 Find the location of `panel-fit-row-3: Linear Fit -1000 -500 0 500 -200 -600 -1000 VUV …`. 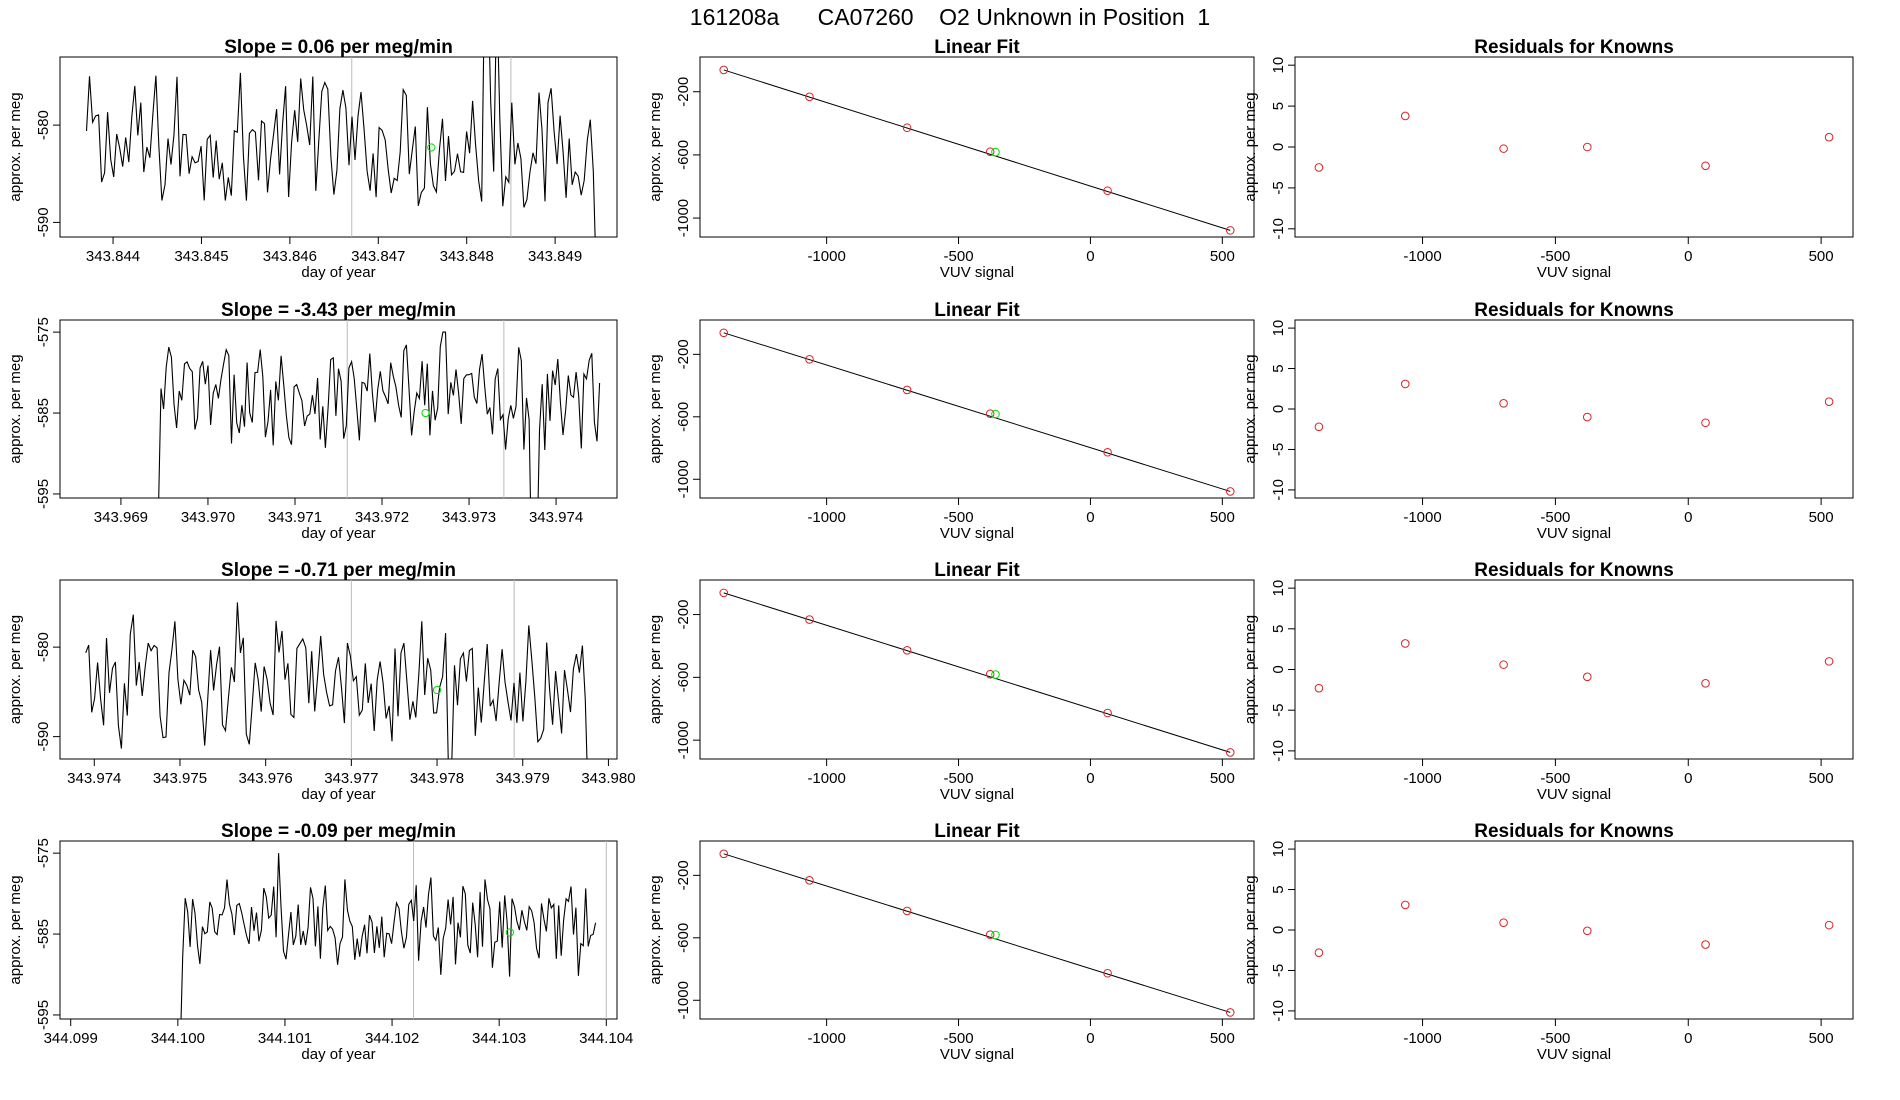

panel-fit-row-3: Linear Fit -1000 -500 0 500 -200 -600 -1000 VUV … is located at coordinates (951, 681).